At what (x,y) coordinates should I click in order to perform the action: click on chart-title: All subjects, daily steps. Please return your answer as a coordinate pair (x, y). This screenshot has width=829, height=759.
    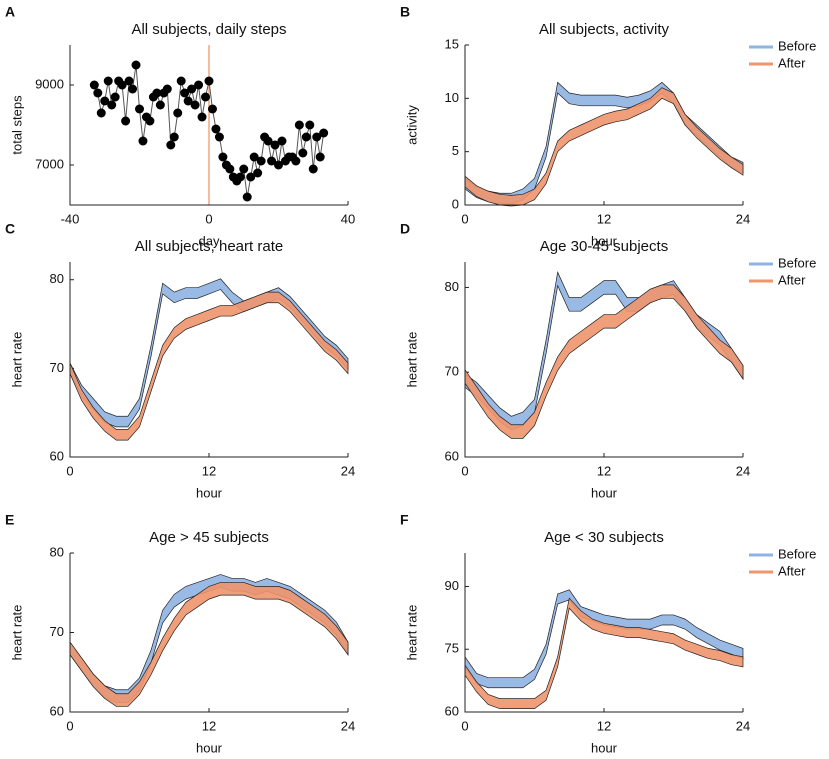
    Looking at the image, I should click on (208, 29).